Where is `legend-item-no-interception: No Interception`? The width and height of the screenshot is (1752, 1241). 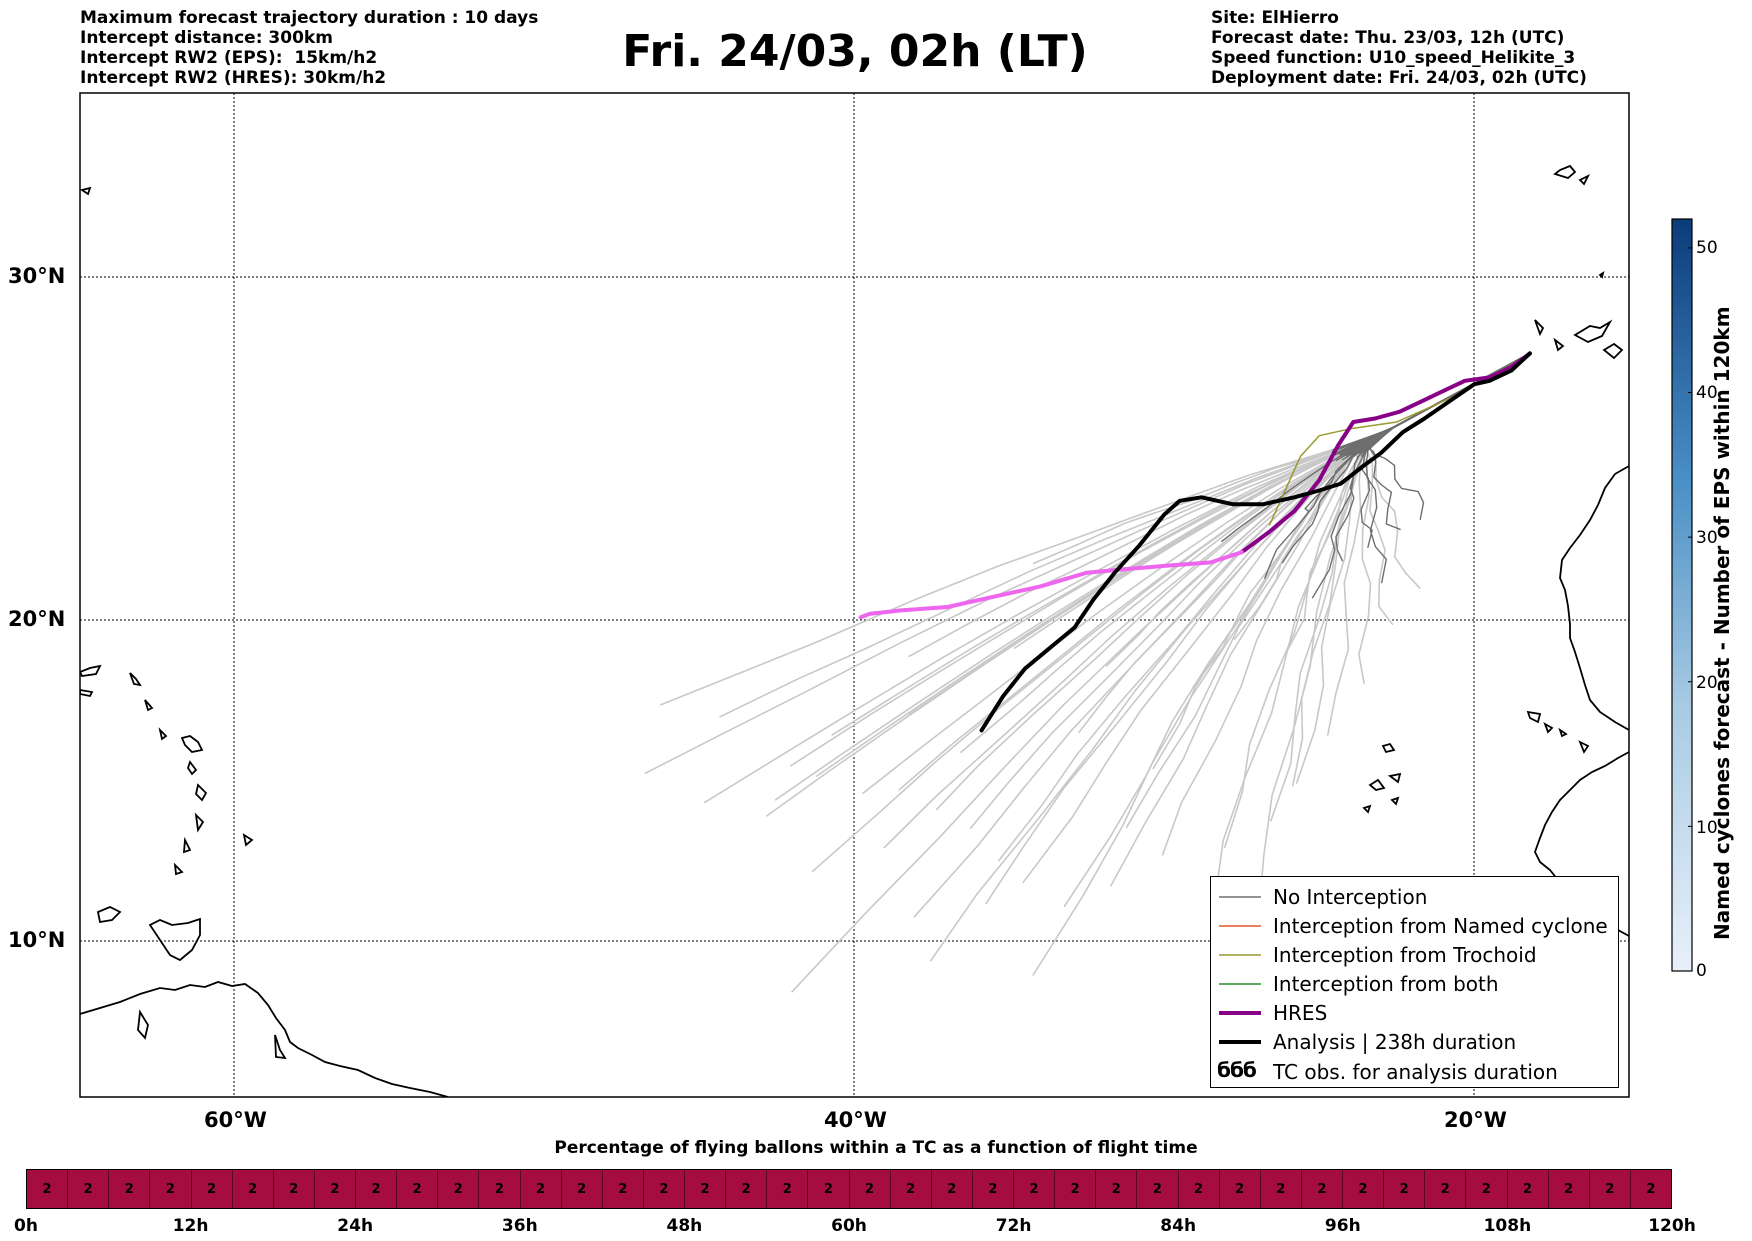
legend-item-no-interception: No Interception is located at coordinates (1414, 897).